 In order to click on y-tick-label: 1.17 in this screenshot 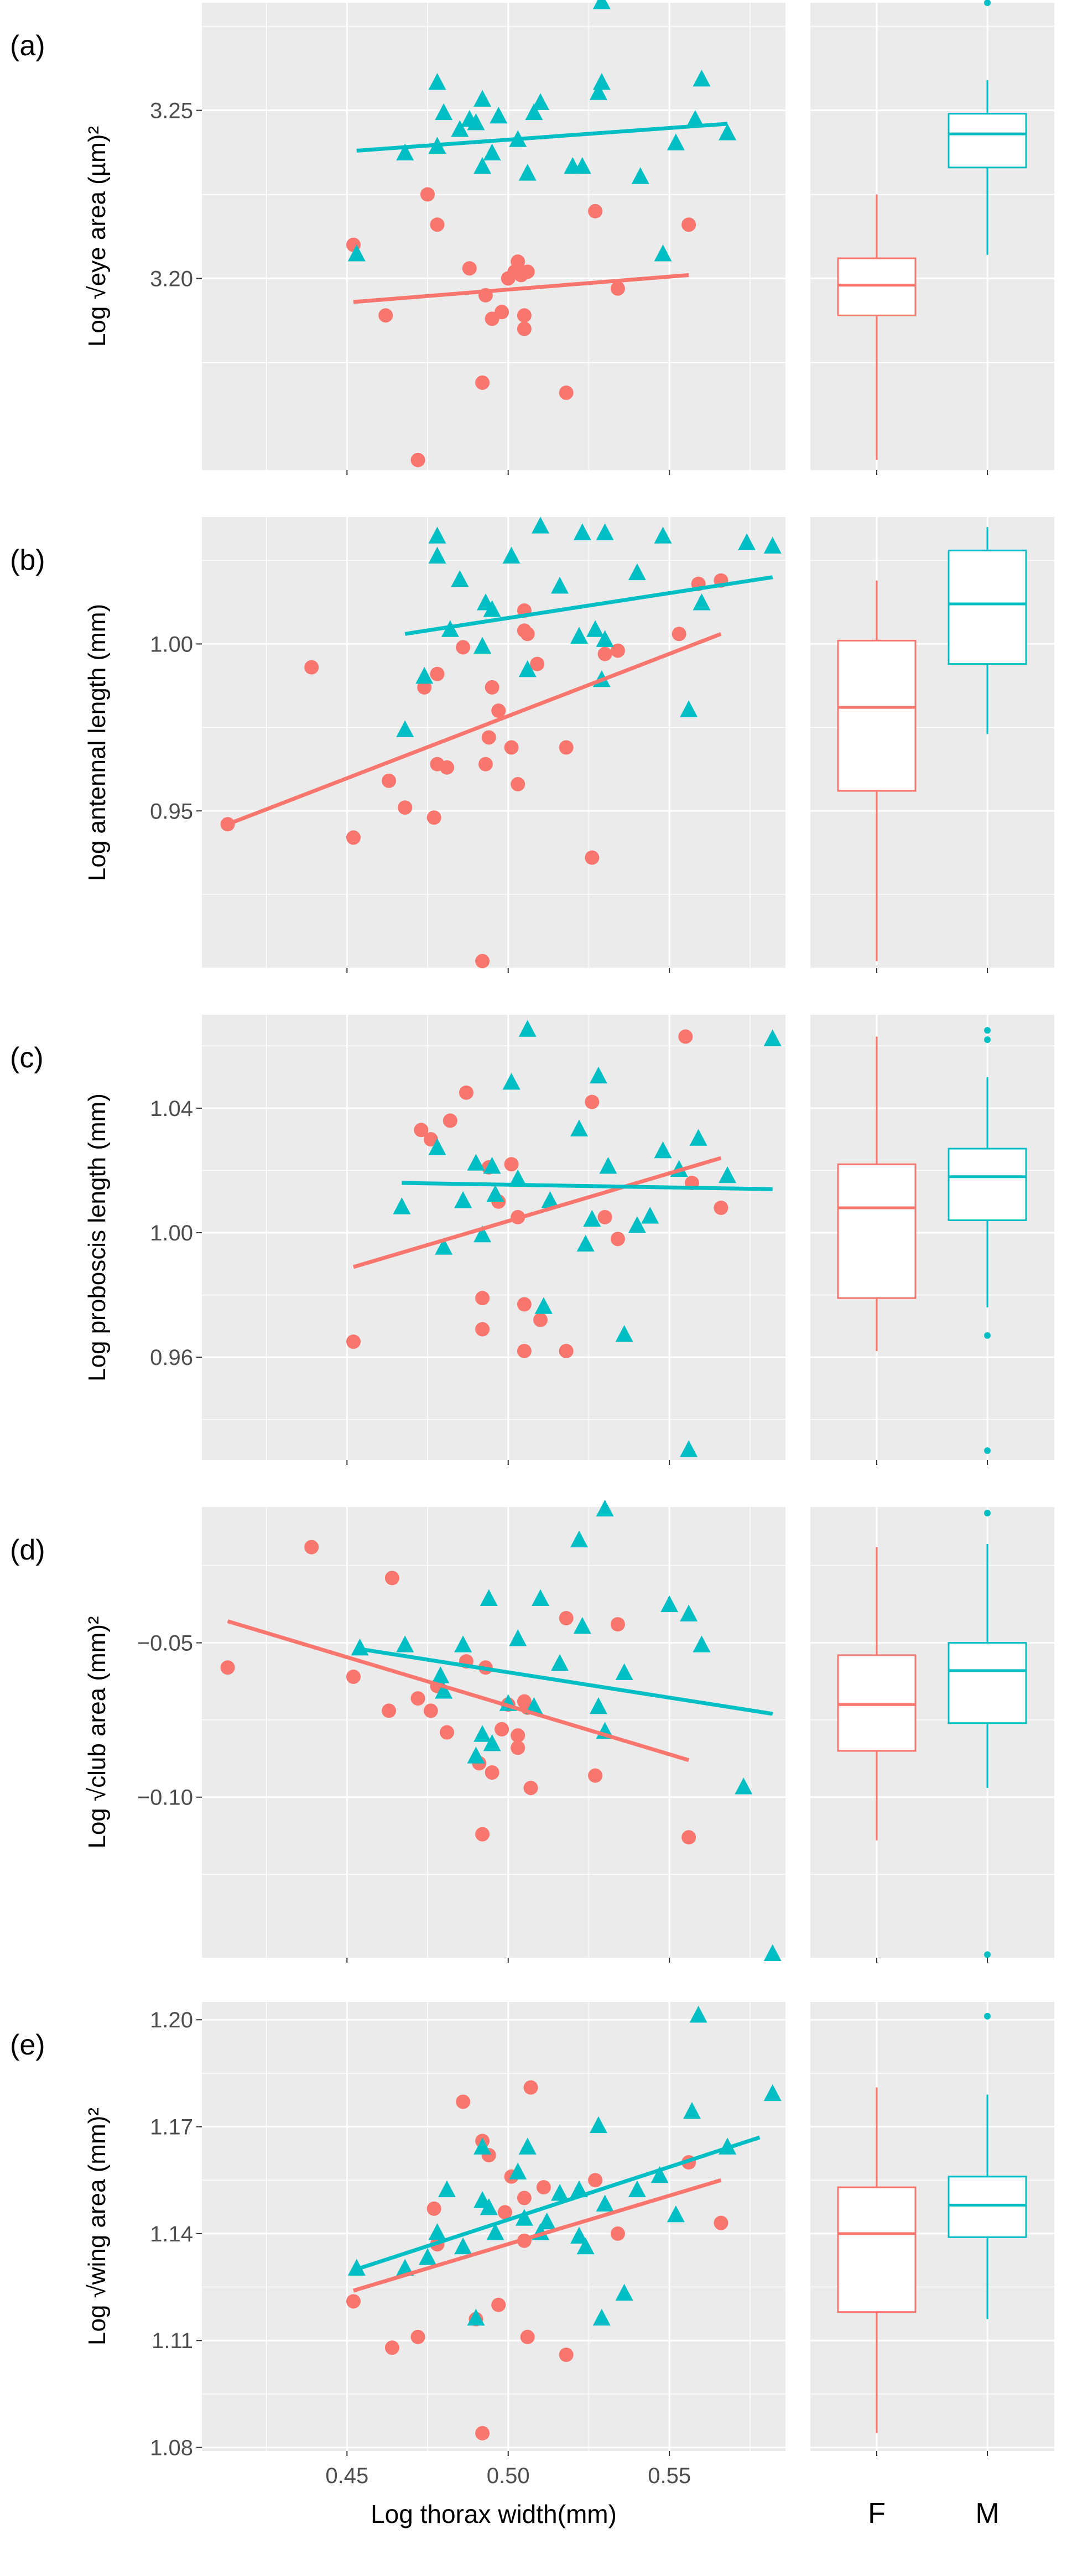, I will do `click(171, 2127)`.